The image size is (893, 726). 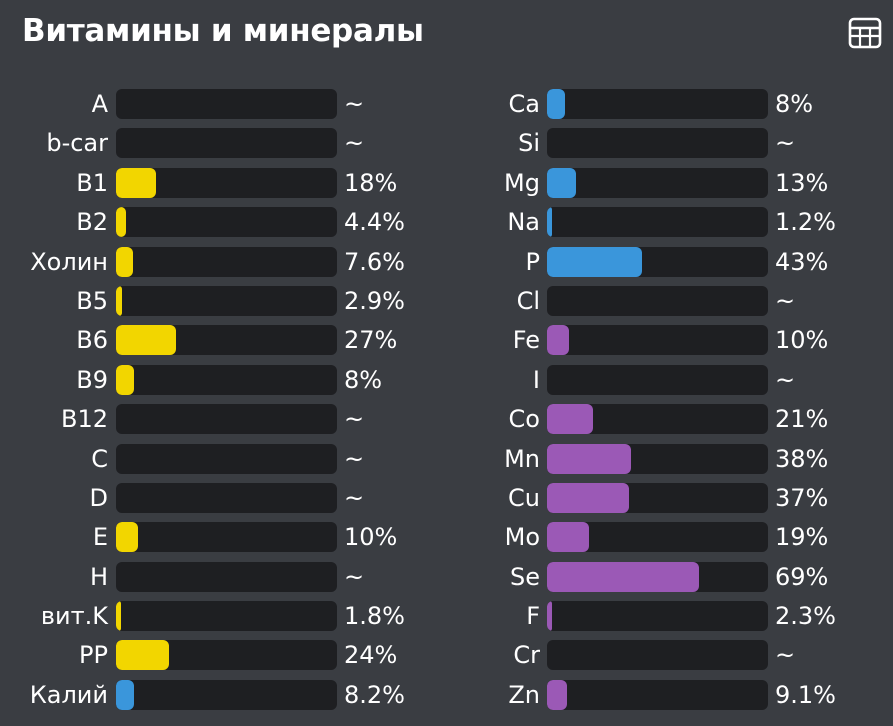 What do you see at coordinates (371, 340) in the screenshot?
I see `vitamin-value: 27%` at bounding box center [371, 340].